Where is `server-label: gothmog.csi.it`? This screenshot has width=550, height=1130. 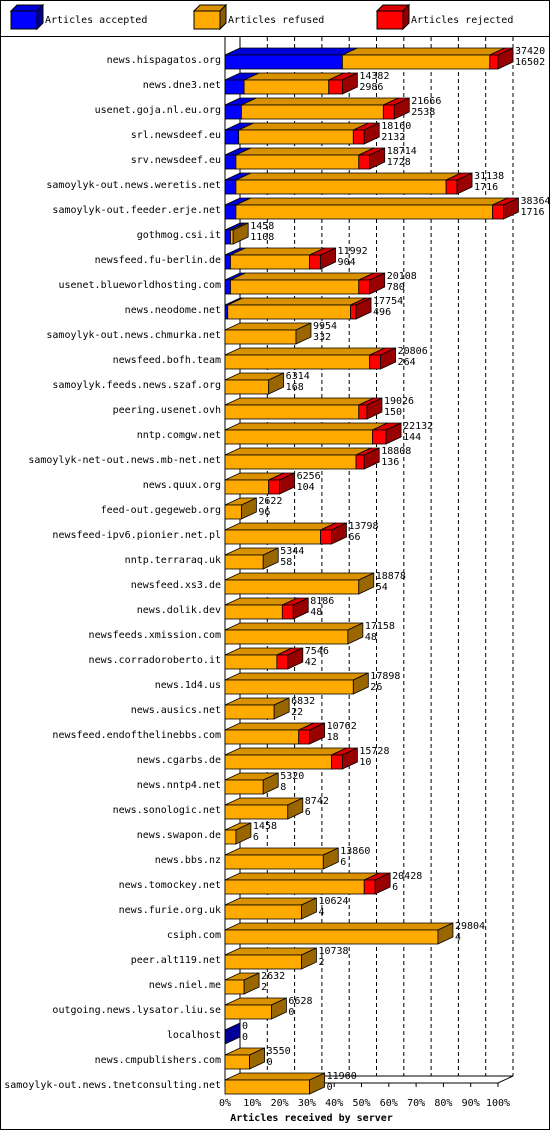
server-label: gothmog.csi.it is located at coordinates (179, 235).